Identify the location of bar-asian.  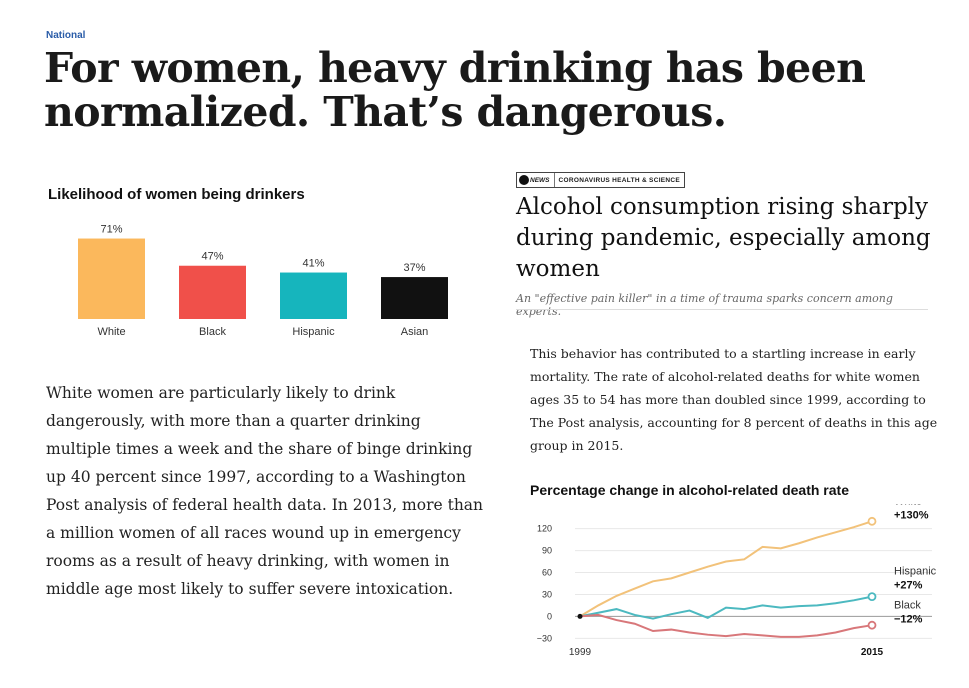
(414, 298).